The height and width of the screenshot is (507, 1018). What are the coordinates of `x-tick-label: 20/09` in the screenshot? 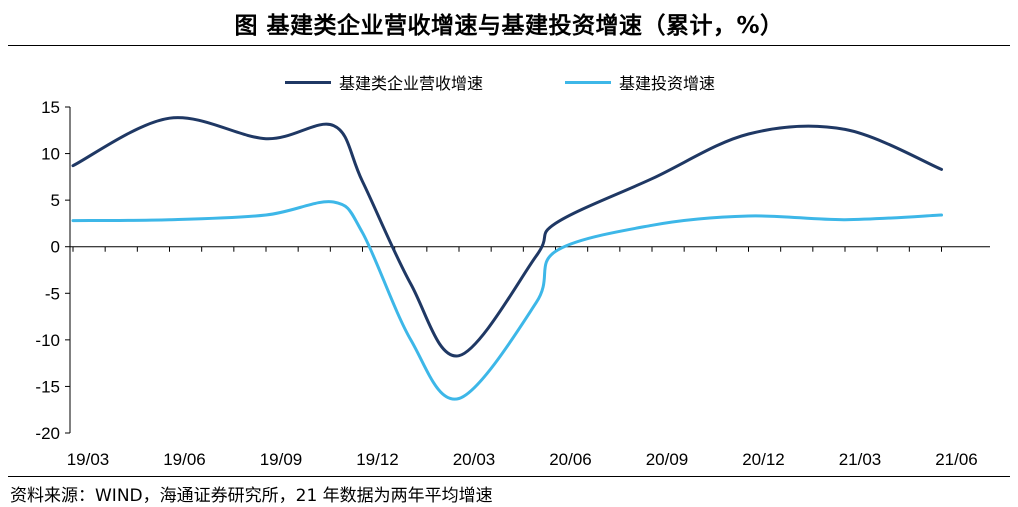 It's located at (667, 459).